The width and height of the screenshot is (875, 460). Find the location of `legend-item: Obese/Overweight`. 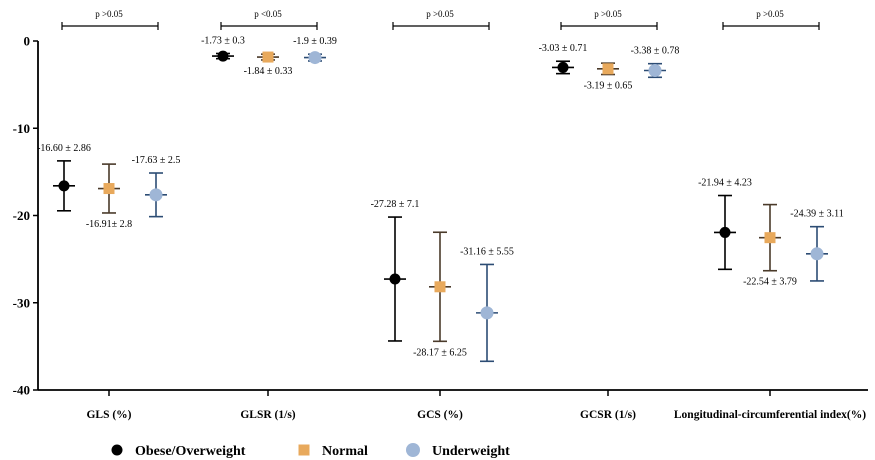

legend-item: Obese/Overweight is located at coordinates (178, 451).